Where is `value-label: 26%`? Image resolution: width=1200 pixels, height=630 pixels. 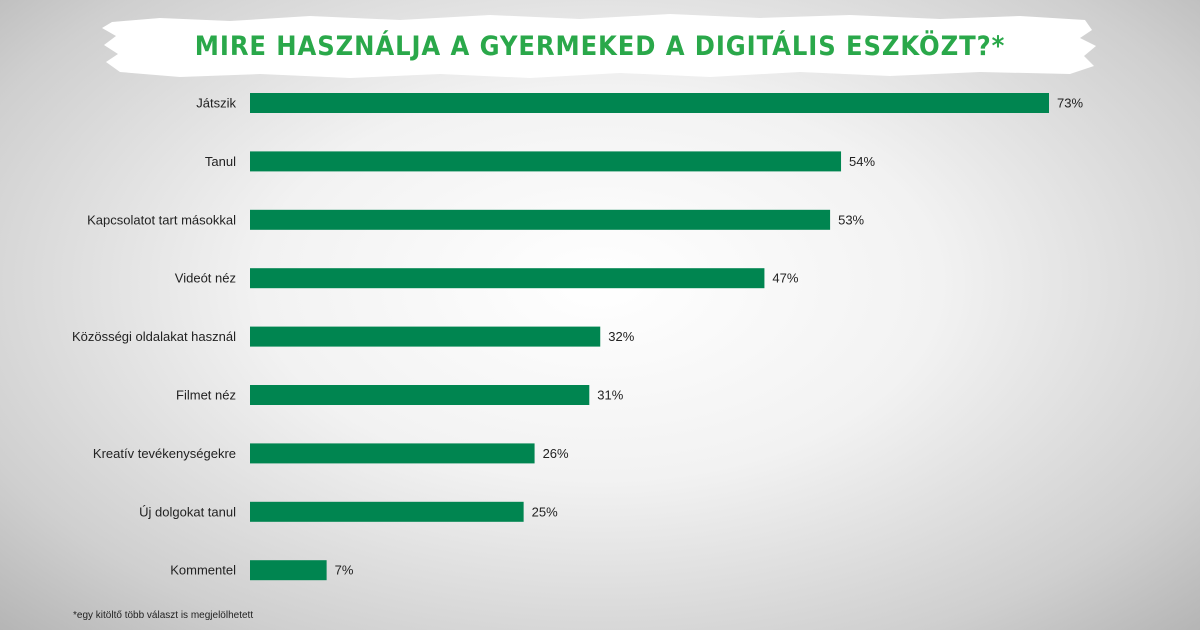
value-label: 26% is located at coordinates (556, 453).